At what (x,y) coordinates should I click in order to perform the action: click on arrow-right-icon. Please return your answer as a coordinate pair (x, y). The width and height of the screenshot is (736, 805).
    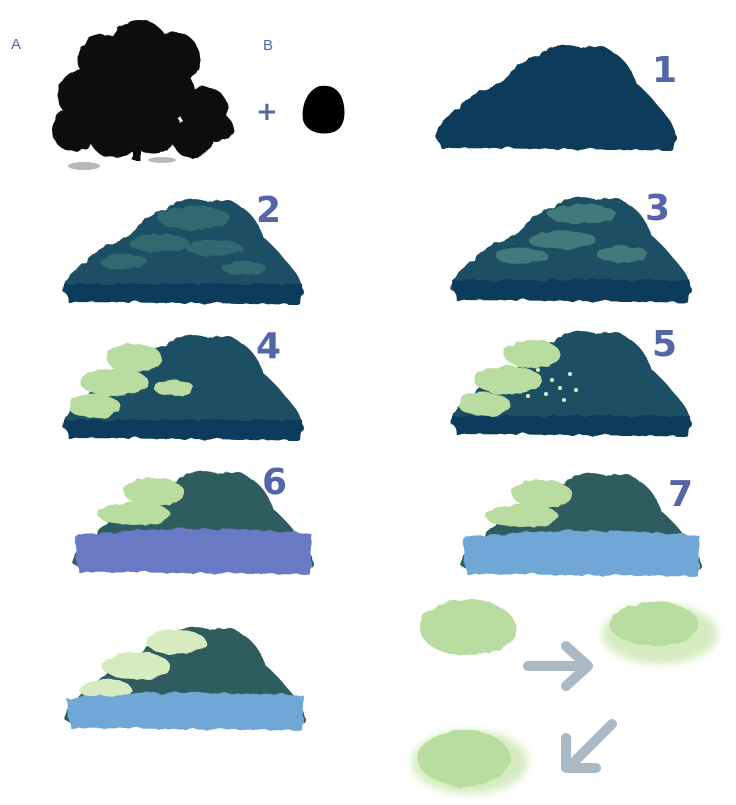
    Looking at the image, I should click on (558, 666).